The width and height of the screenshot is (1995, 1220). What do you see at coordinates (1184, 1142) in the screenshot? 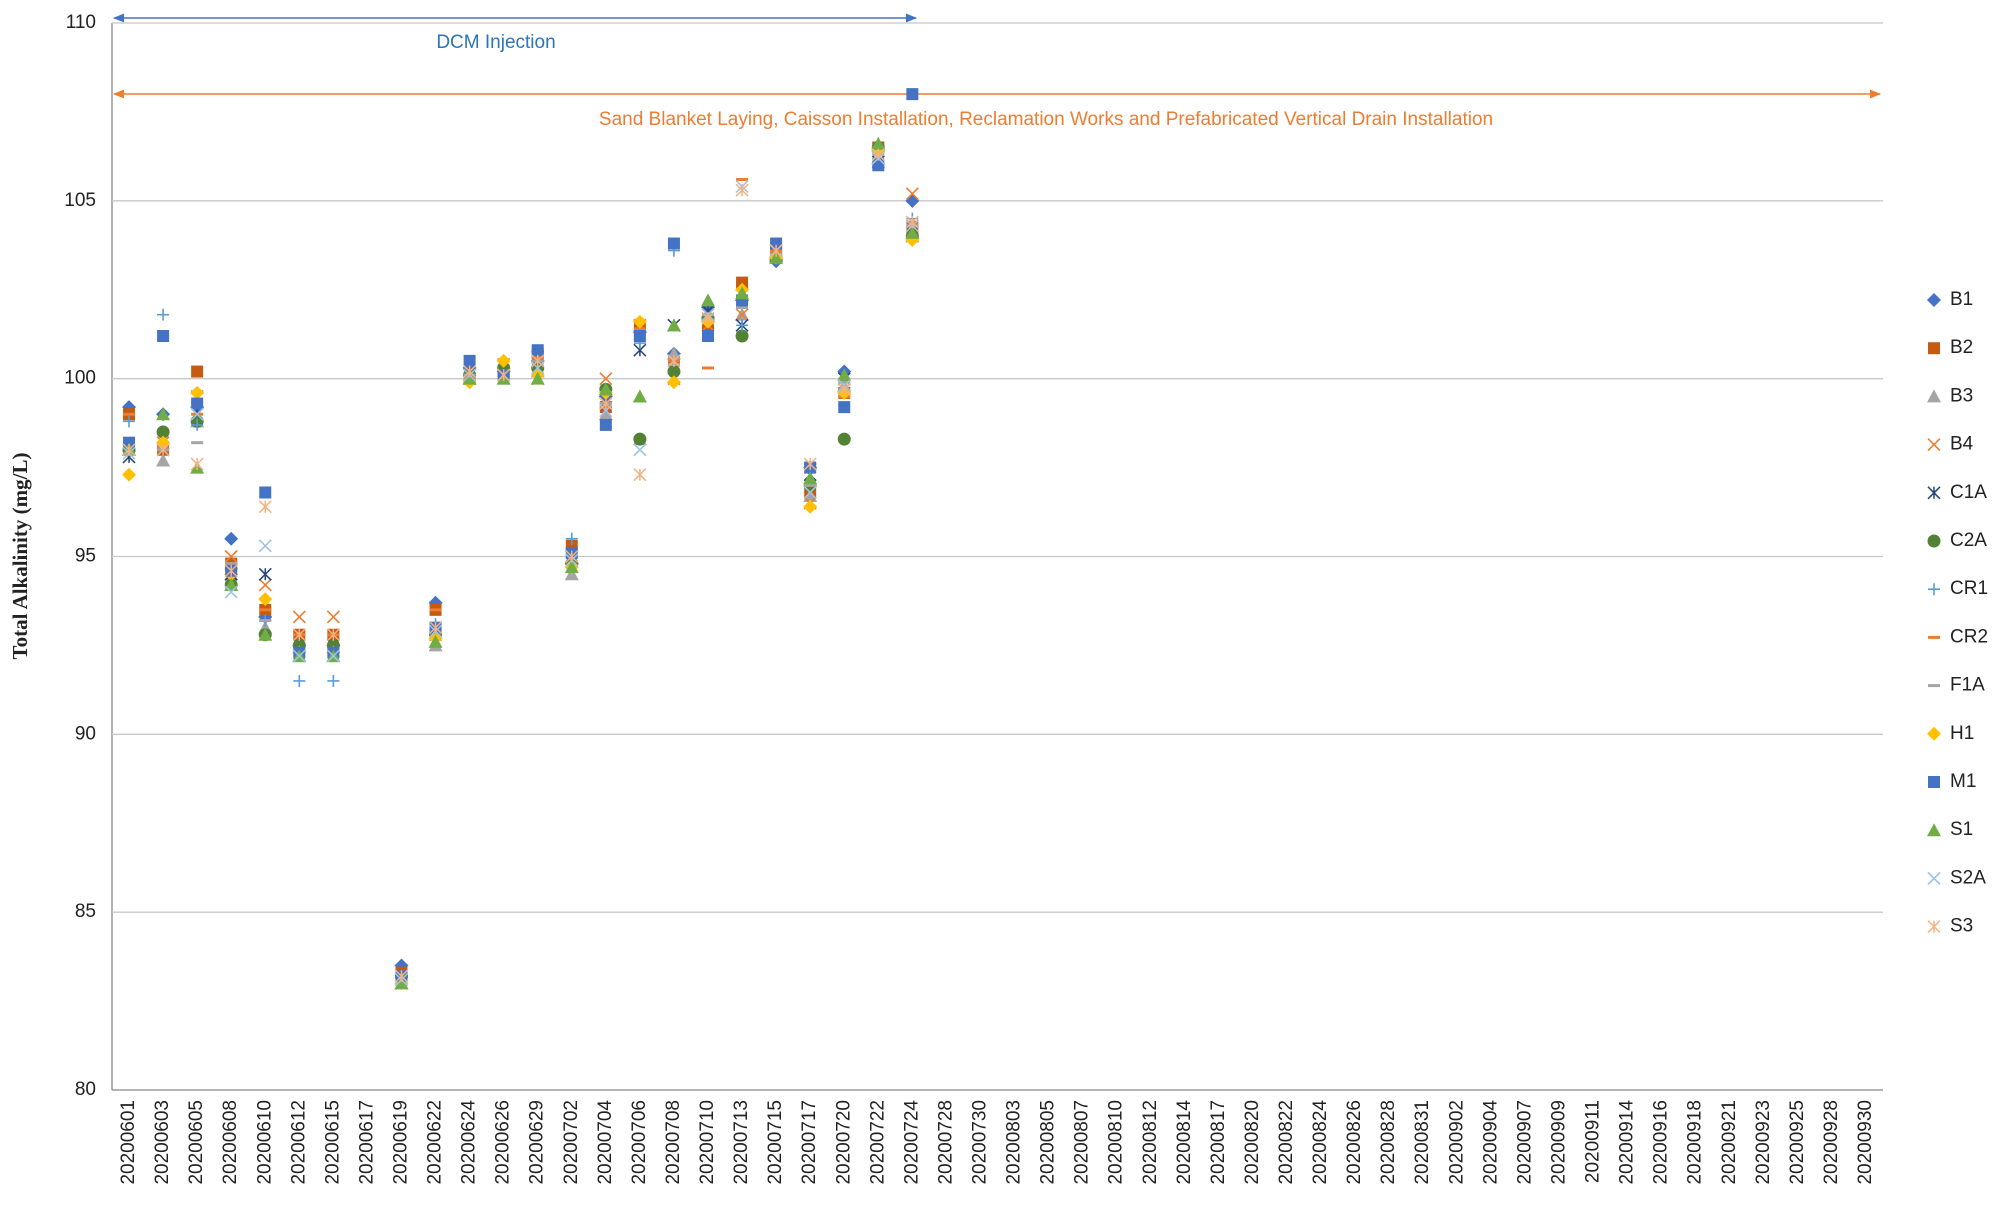
I see `x-tick-label: 20200814` at bounding box center [1184, 1142].